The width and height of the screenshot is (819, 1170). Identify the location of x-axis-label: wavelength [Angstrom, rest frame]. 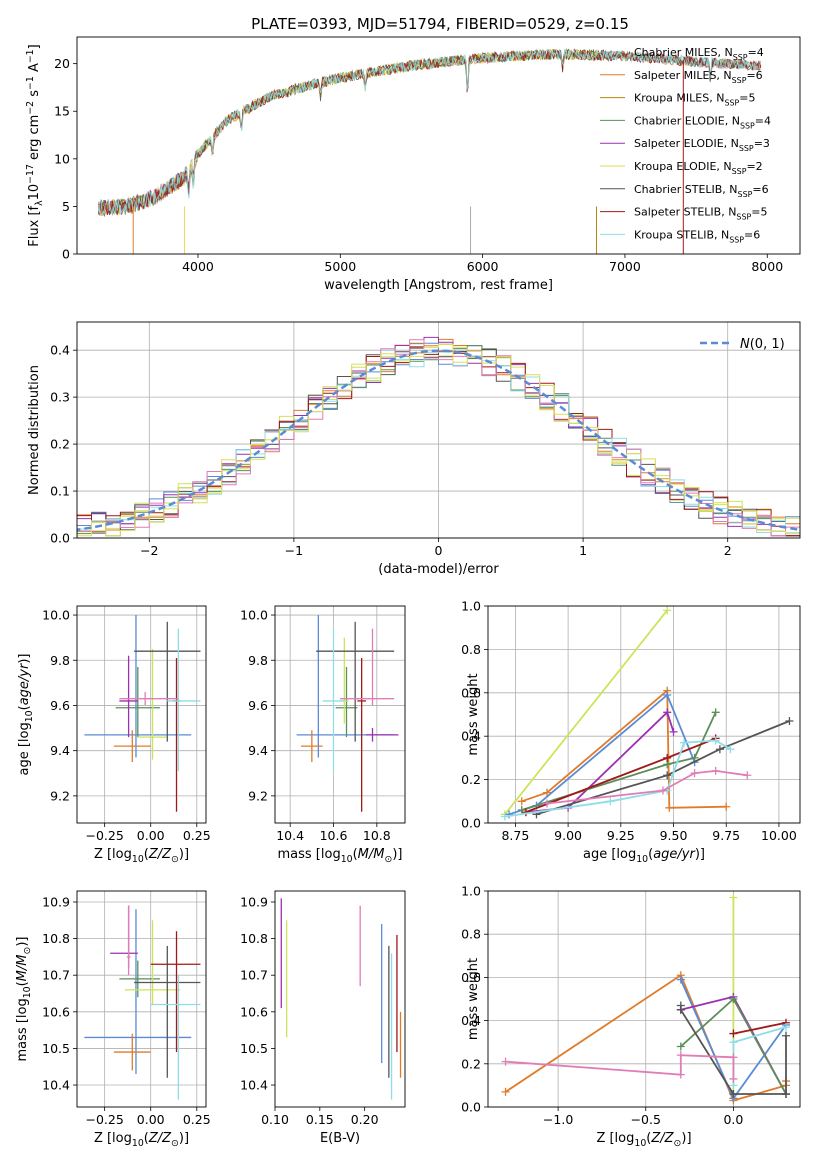
(438, 285).